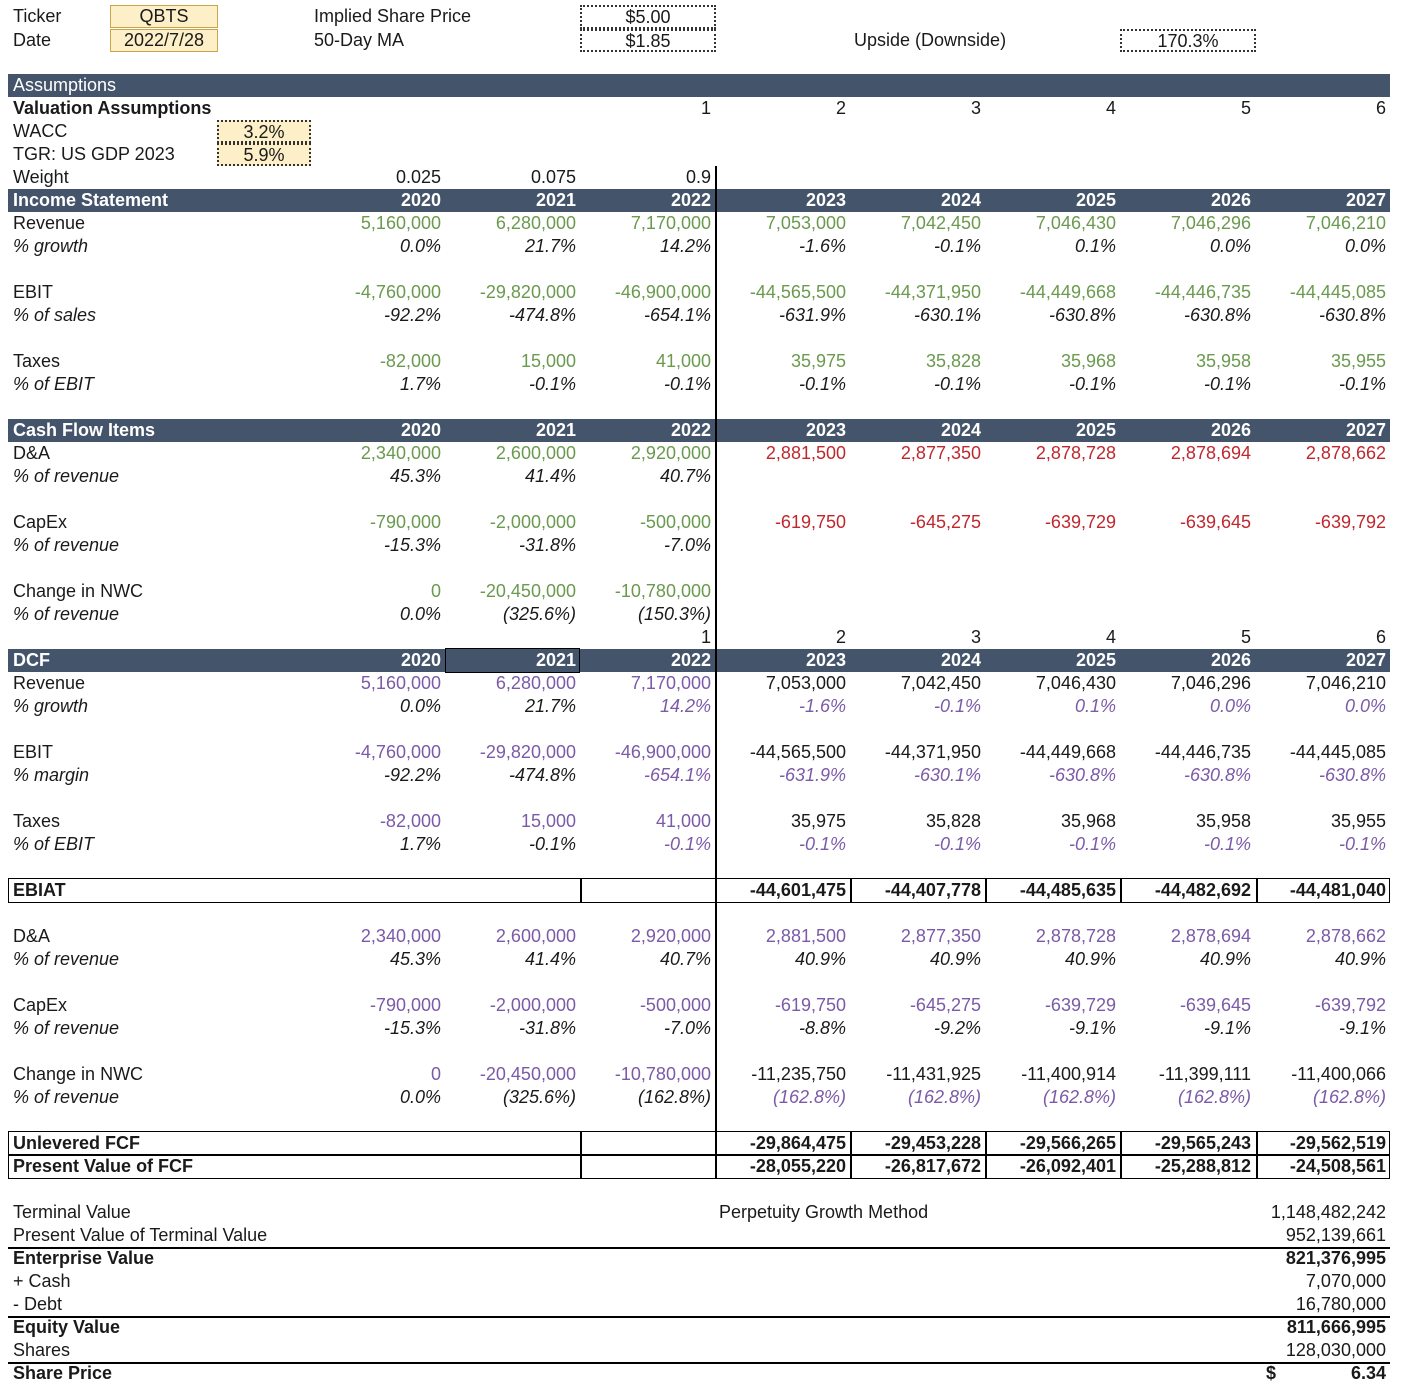 The height and width of the screenshot is (1395, 1402). Describe the element at coordinates (825, 660) in the screenshot. I see `year-header: 2023` at that location.